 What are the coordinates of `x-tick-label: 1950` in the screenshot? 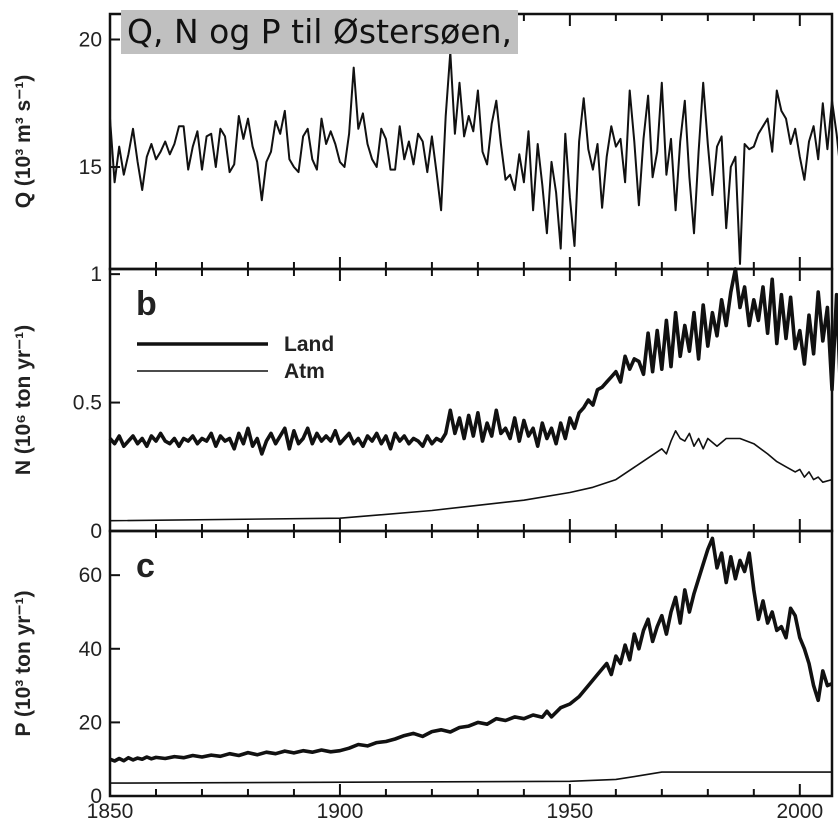 It's located at (570, 811).